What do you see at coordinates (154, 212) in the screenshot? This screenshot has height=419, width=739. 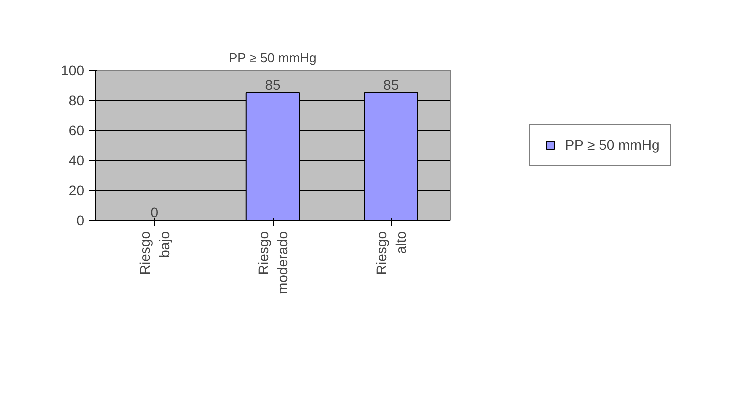 I see `data-label: 0` at bounding box center [154, 212].